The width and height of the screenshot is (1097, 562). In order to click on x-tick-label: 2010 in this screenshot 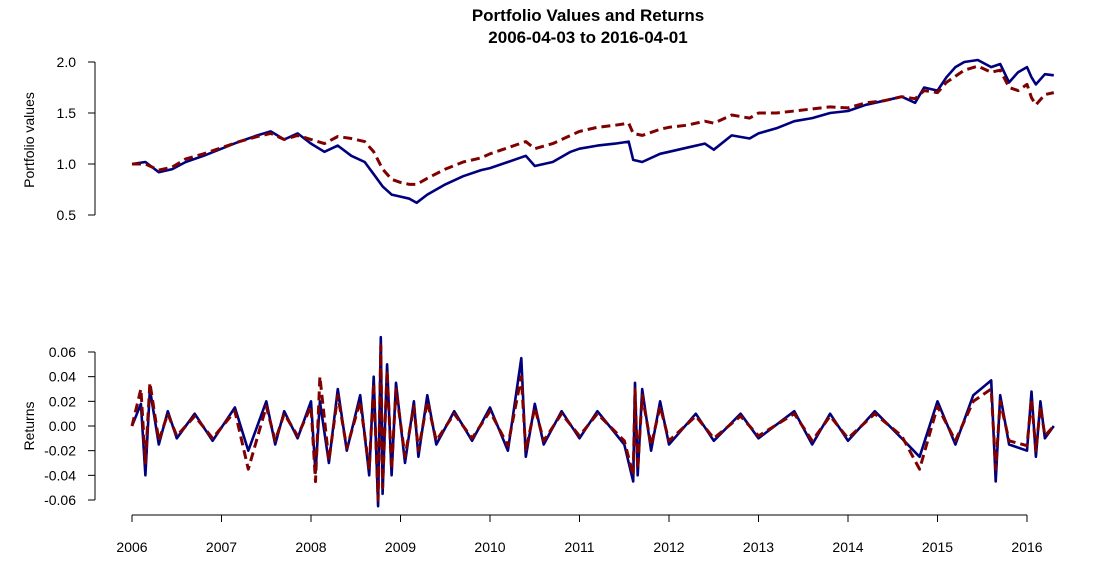, I will do `click(489, 547)`.